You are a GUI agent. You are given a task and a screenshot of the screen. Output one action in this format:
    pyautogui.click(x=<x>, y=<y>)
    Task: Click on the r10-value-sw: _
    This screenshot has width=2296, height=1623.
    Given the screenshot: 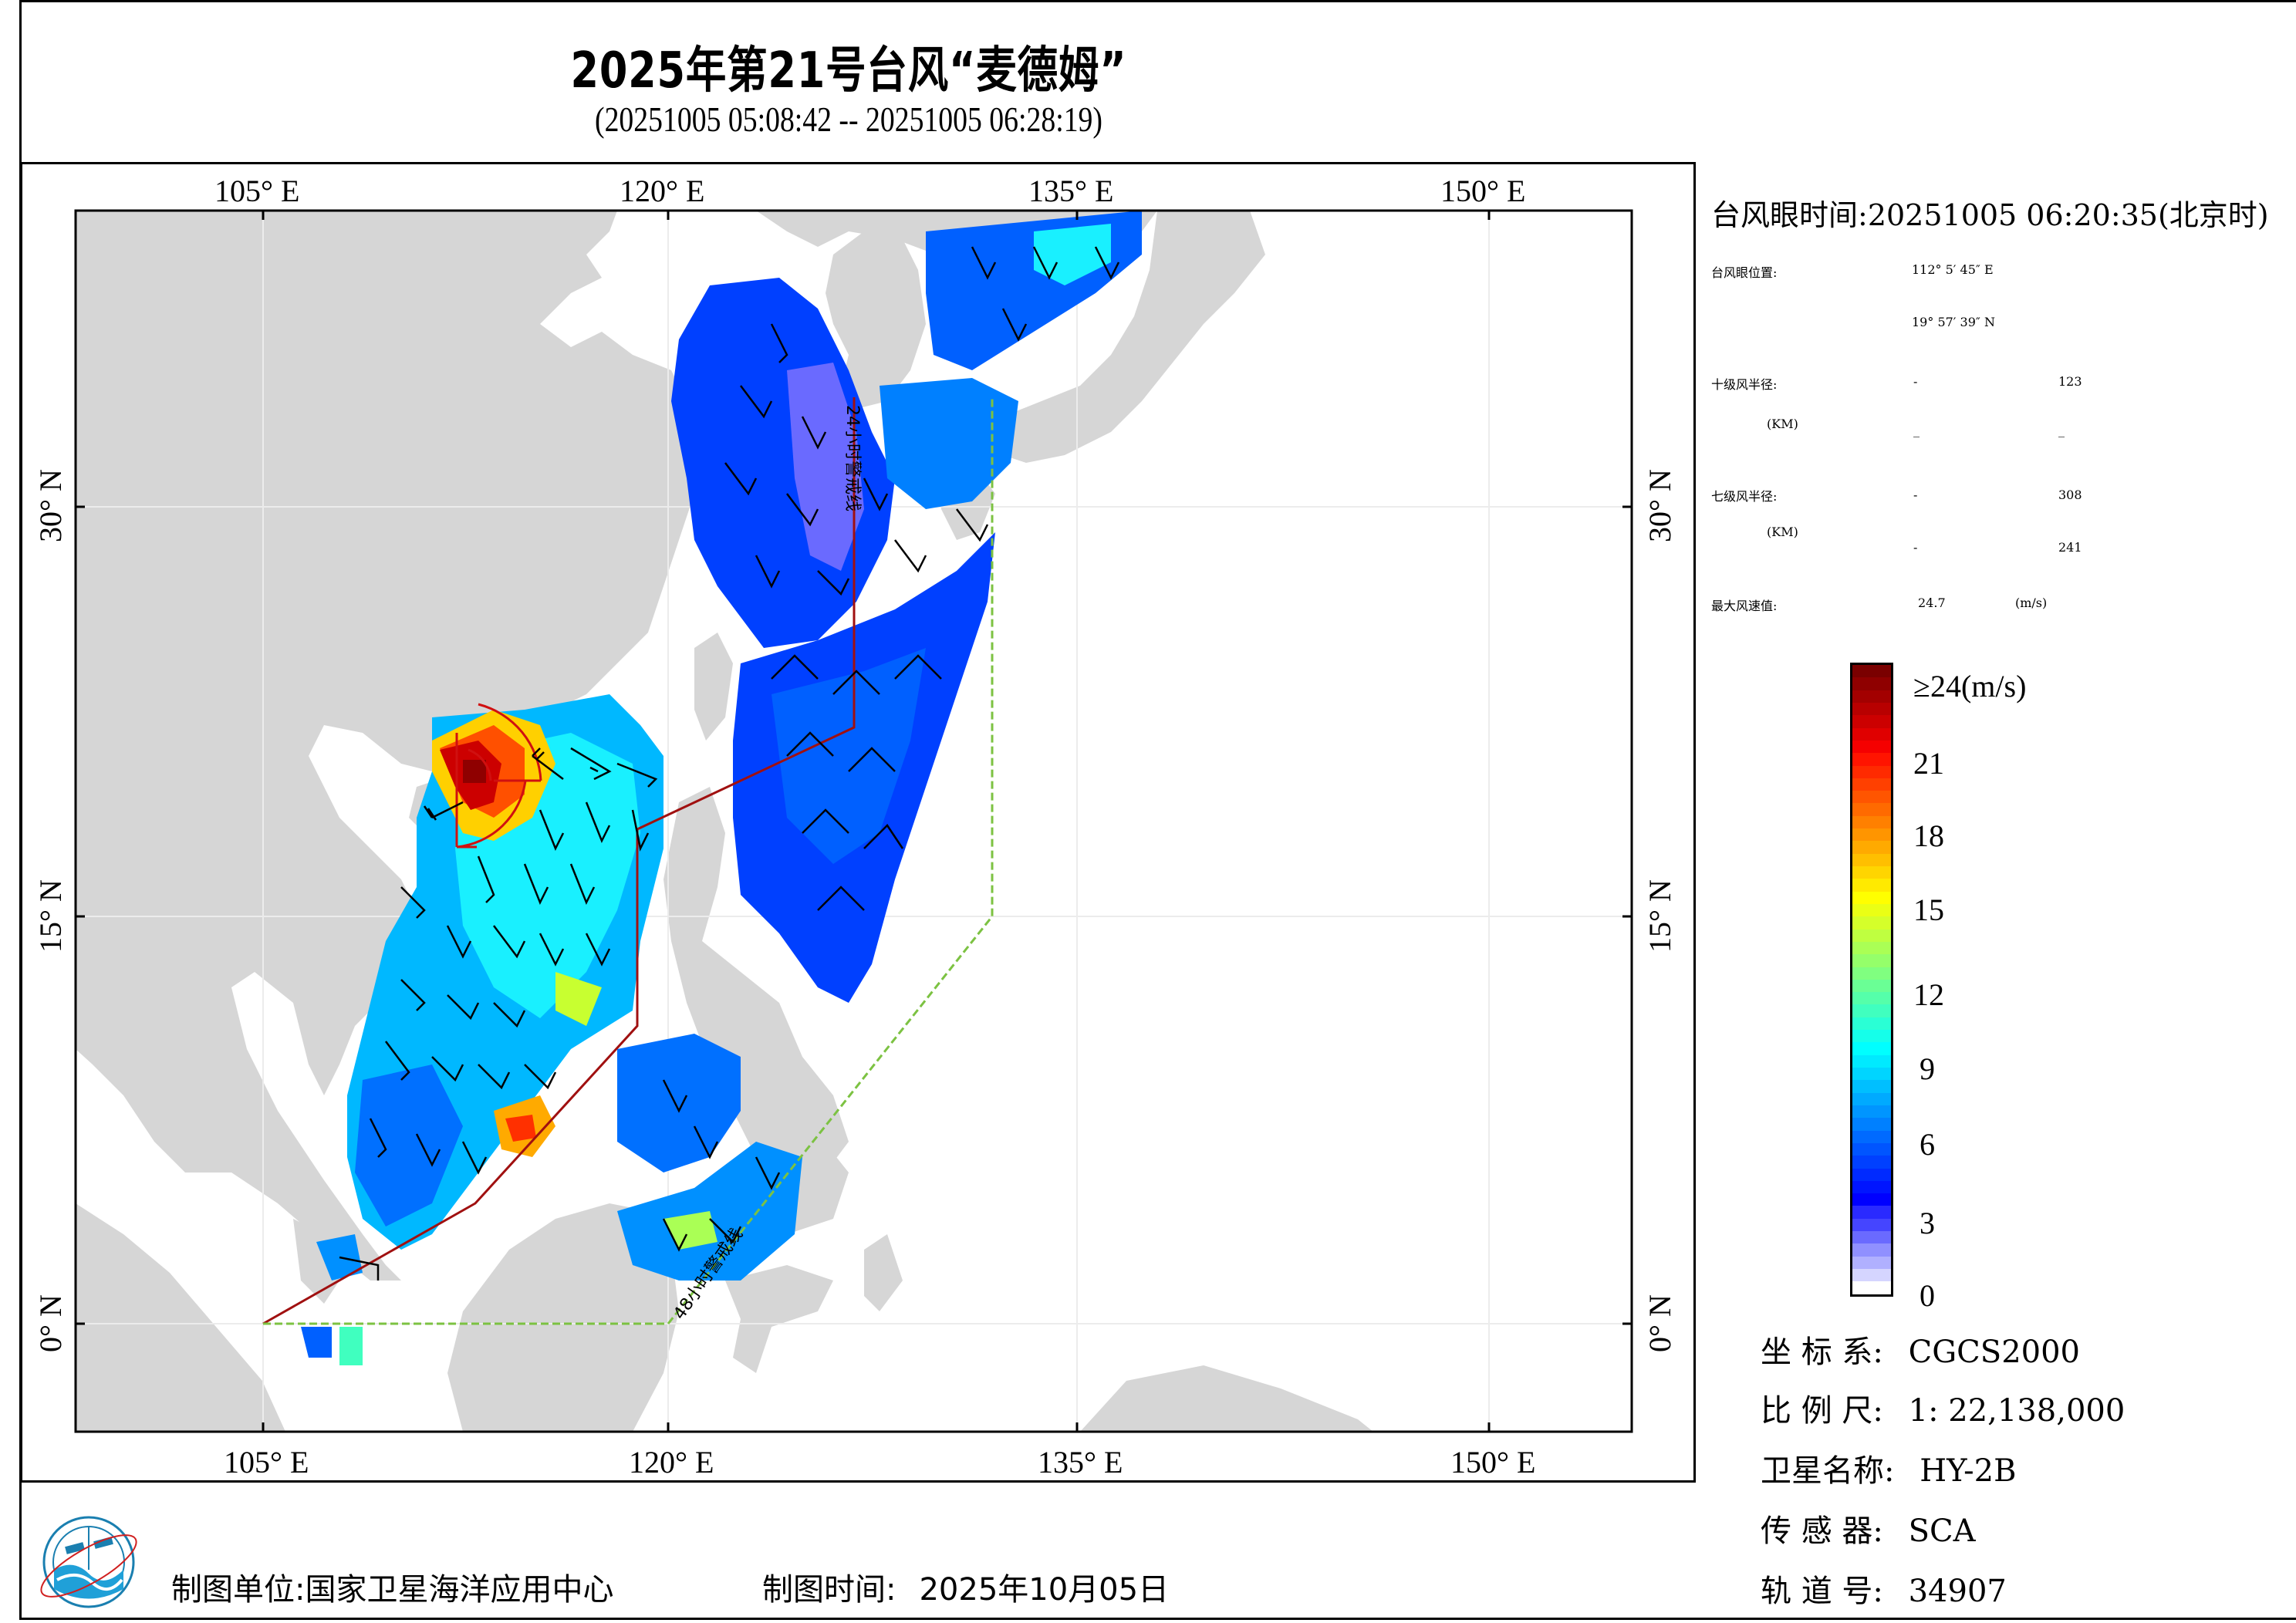 What is the action you would take?
    pyautogui.click(x=1916, y=430)
    